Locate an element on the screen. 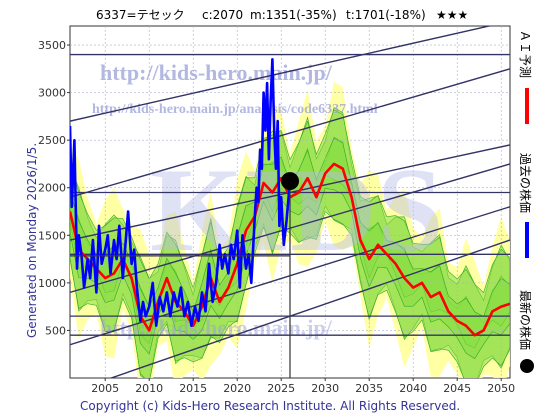  legend-past-label: 過去の株価 is located at coordinates (525, 183).